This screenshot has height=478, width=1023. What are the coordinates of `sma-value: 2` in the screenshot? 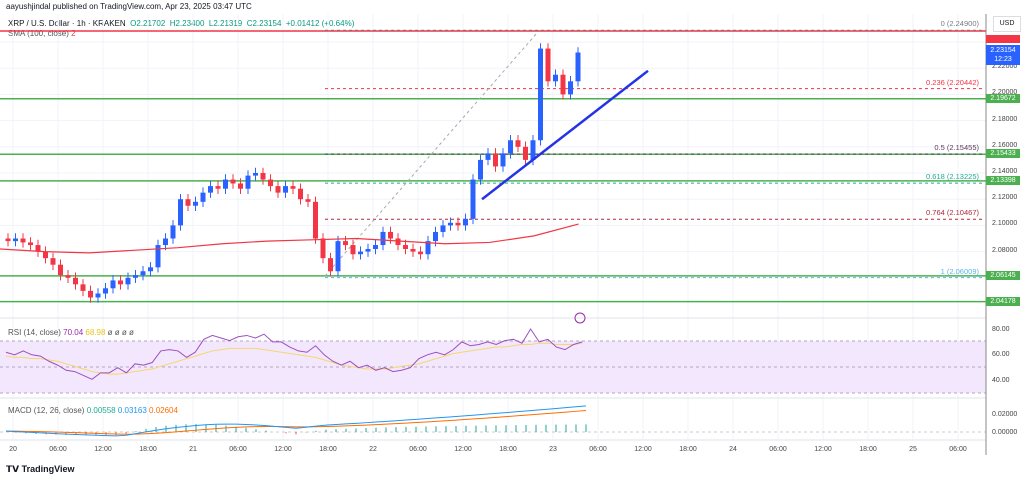 It's located at (73, 33).